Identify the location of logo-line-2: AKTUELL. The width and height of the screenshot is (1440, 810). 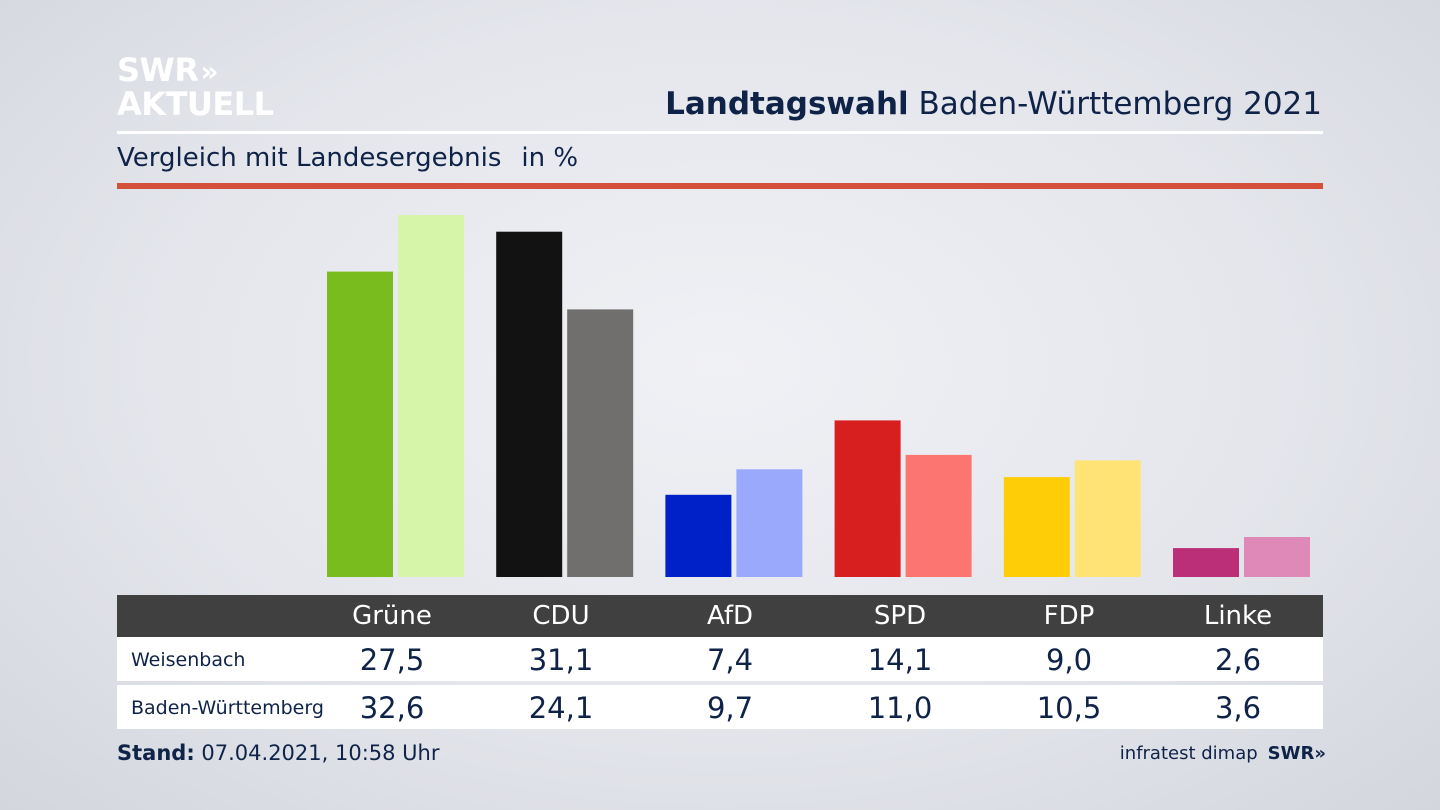
(195, 104).